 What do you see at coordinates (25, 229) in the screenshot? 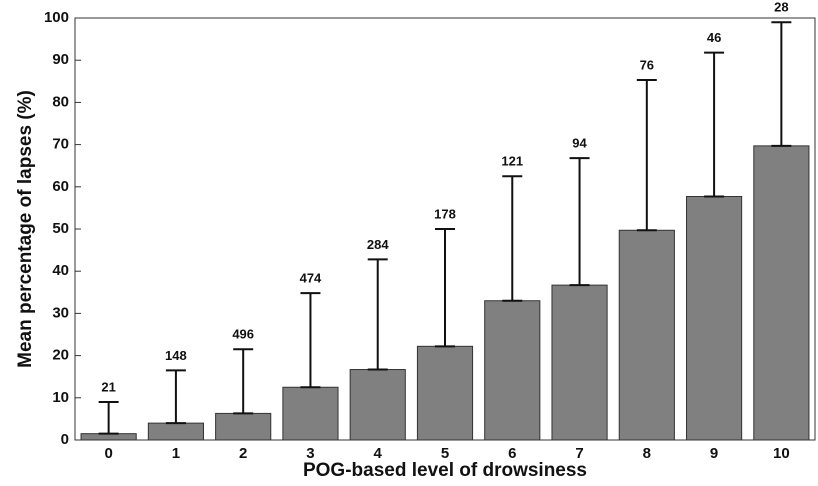
I see `y-axis-label: Mean percentage of lapses (%)` at bounding box center [25, 229].